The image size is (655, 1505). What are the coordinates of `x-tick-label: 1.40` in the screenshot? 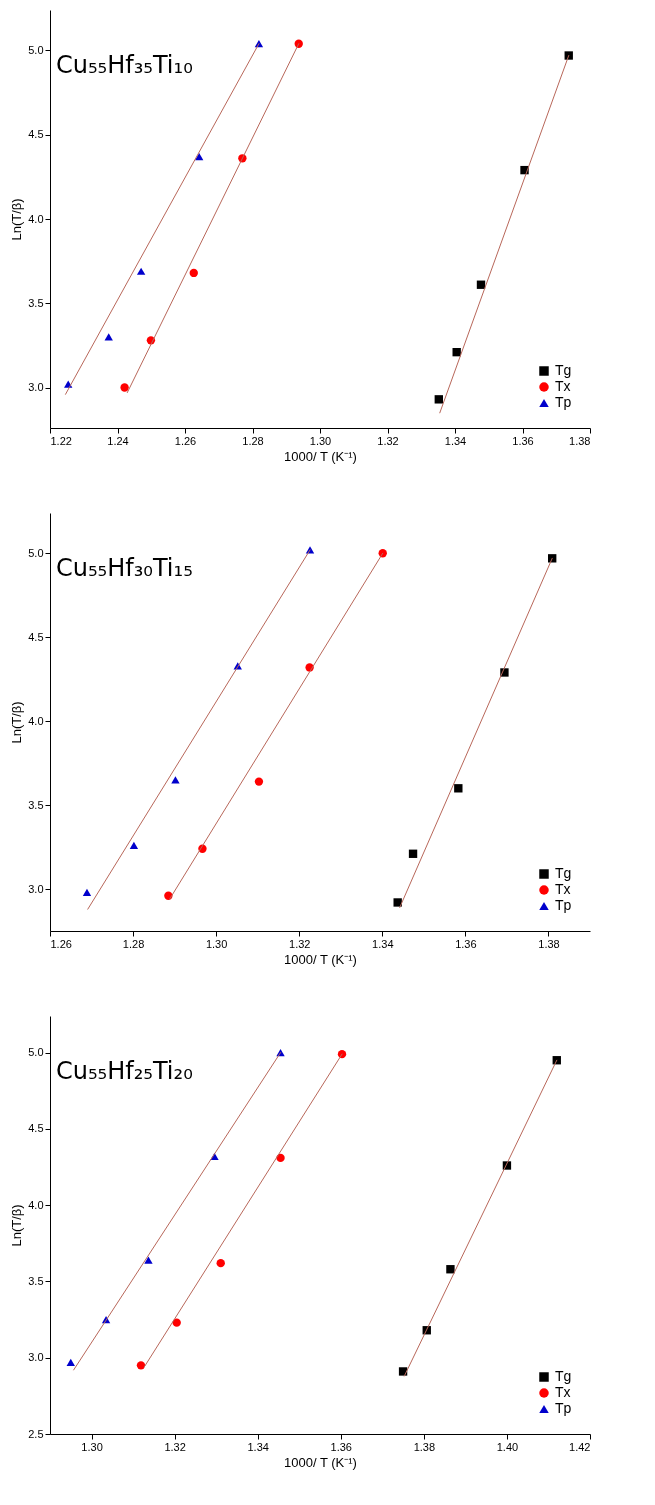 It's located at (507, 1446).